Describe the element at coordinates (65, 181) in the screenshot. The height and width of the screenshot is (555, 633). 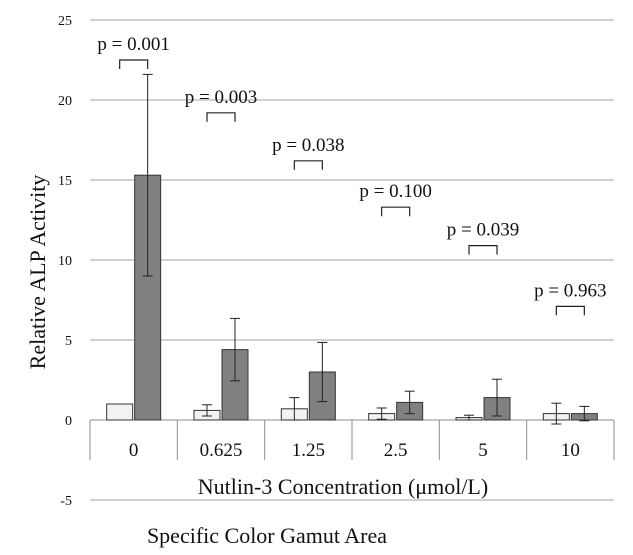
I see `y-tick-label: 15` at that location.